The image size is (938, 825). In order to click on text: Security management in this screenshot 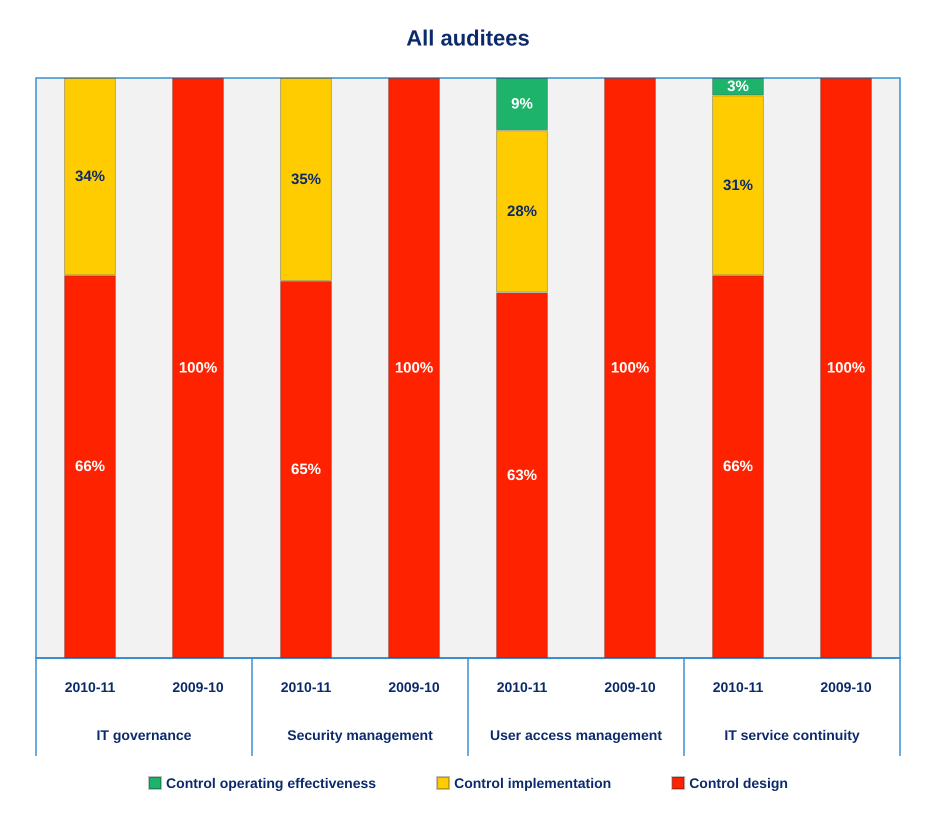, I will do `click(360, 735)`.